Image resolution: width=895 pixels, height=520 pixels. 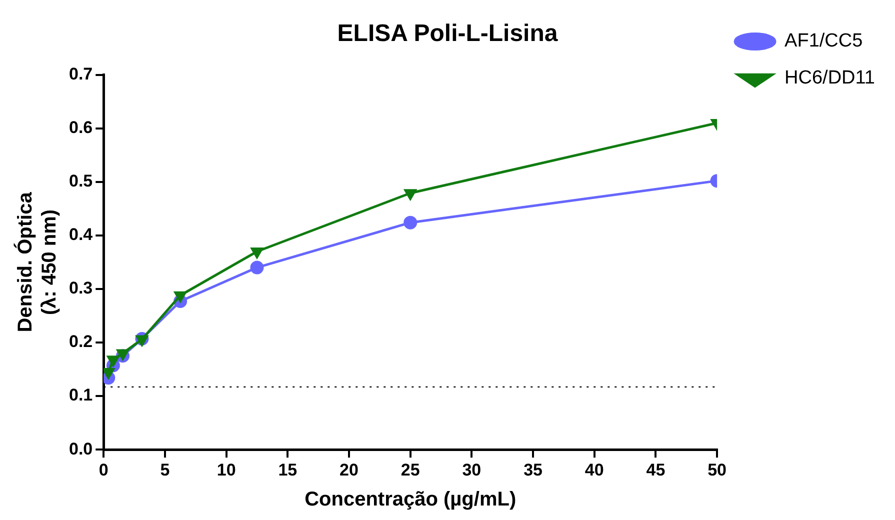 I want to click on y-tick-label: 0.7, so click(x=80, y=74).